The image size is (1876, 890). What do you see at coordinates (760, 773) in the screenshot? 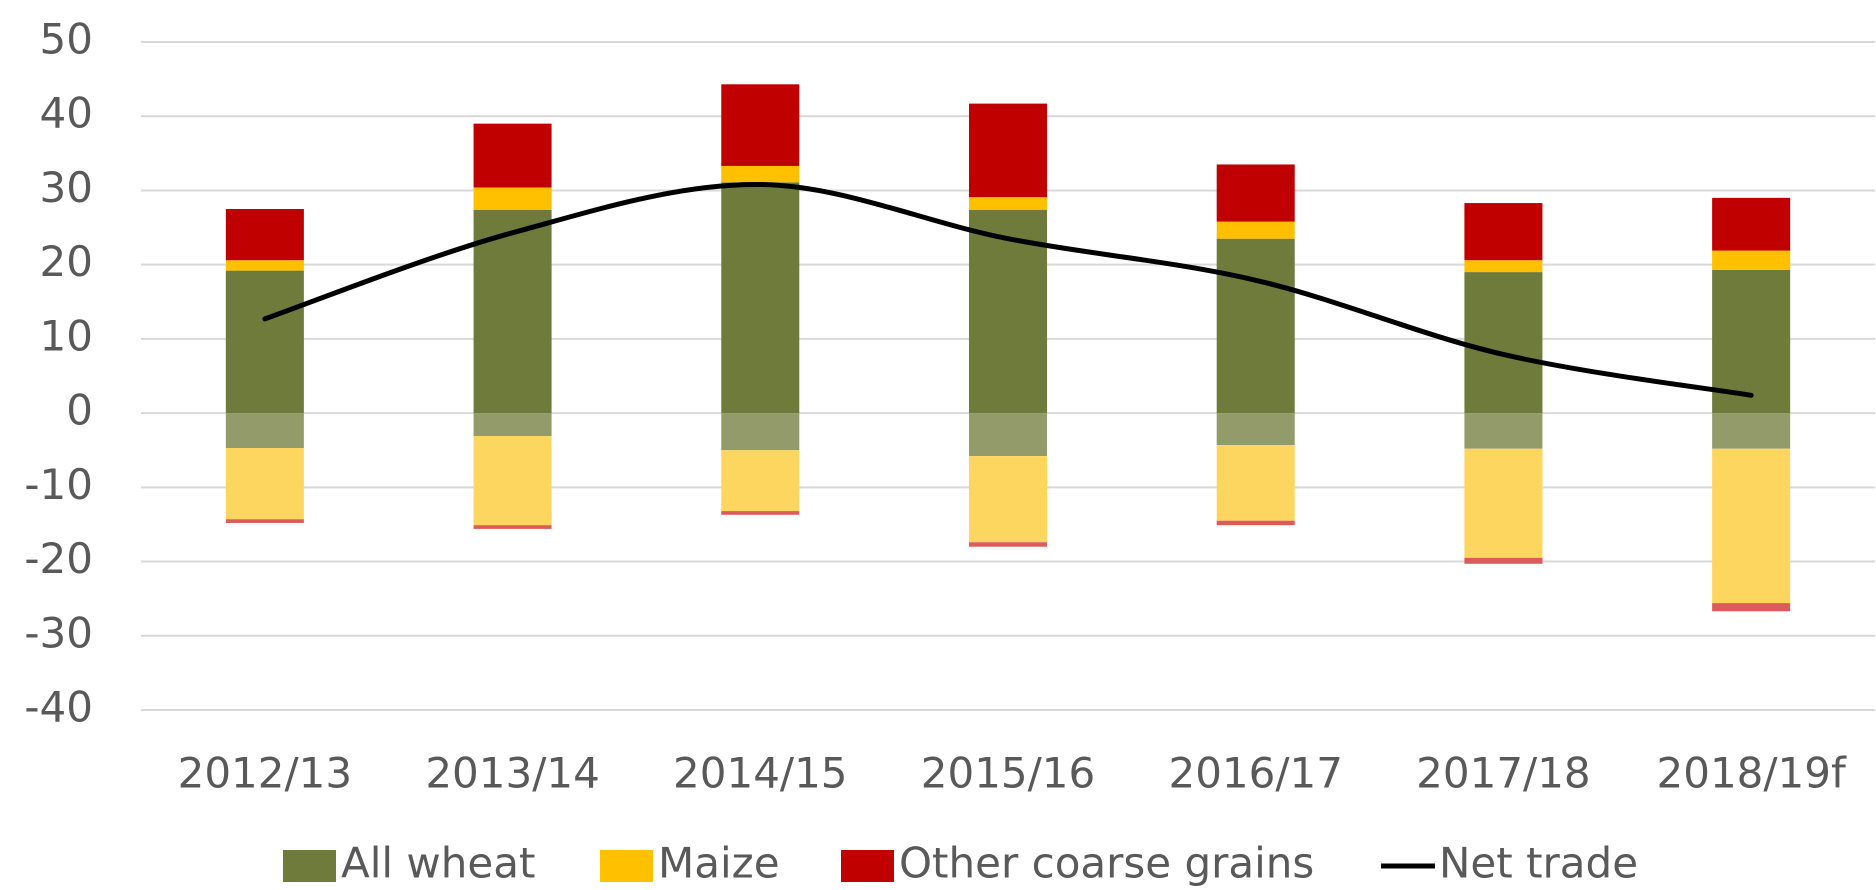
I see `x-tick-label: 2014/15` at bounding box center [760, 773].